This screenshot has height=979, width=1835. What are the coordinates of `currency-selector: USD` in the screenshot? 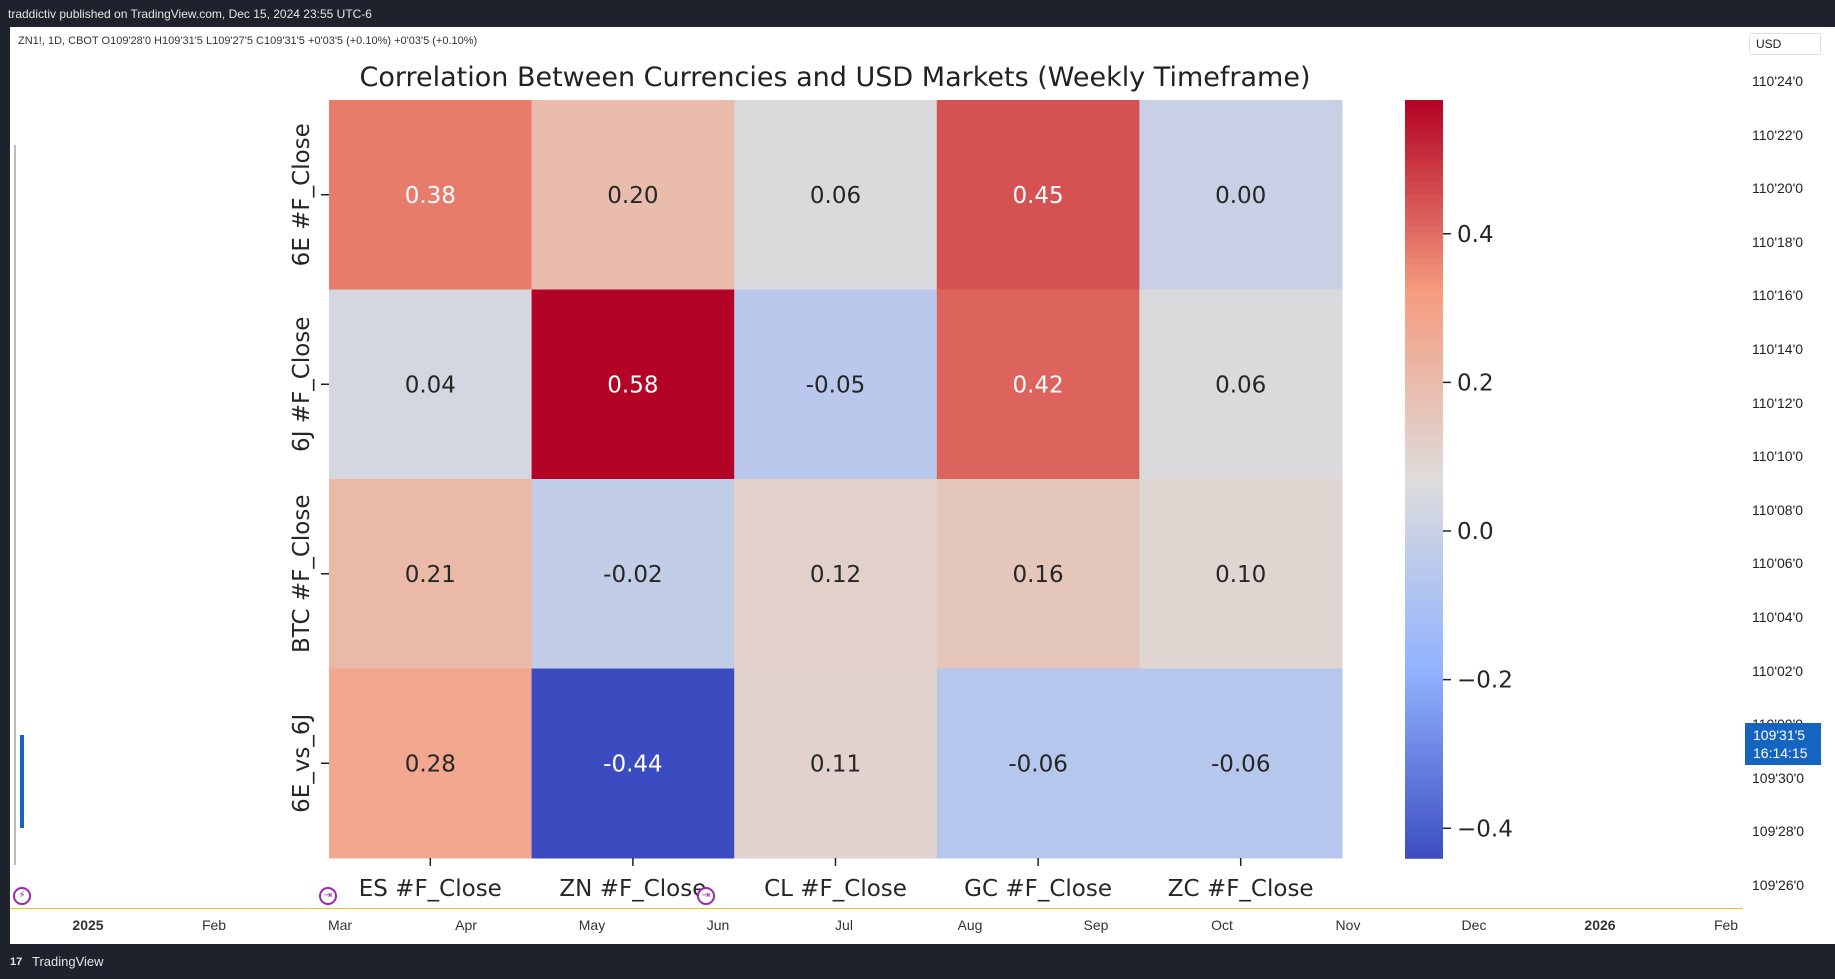 It's located at (1785, 44).